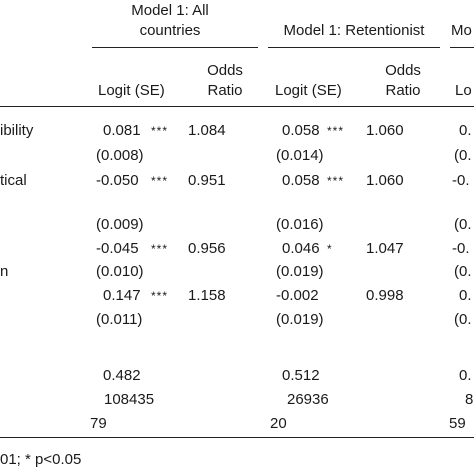 Image resolution: width=474 pixels, height=474 pixels. I want to click on row3-c-se-partial: (0., so click(463, 271).